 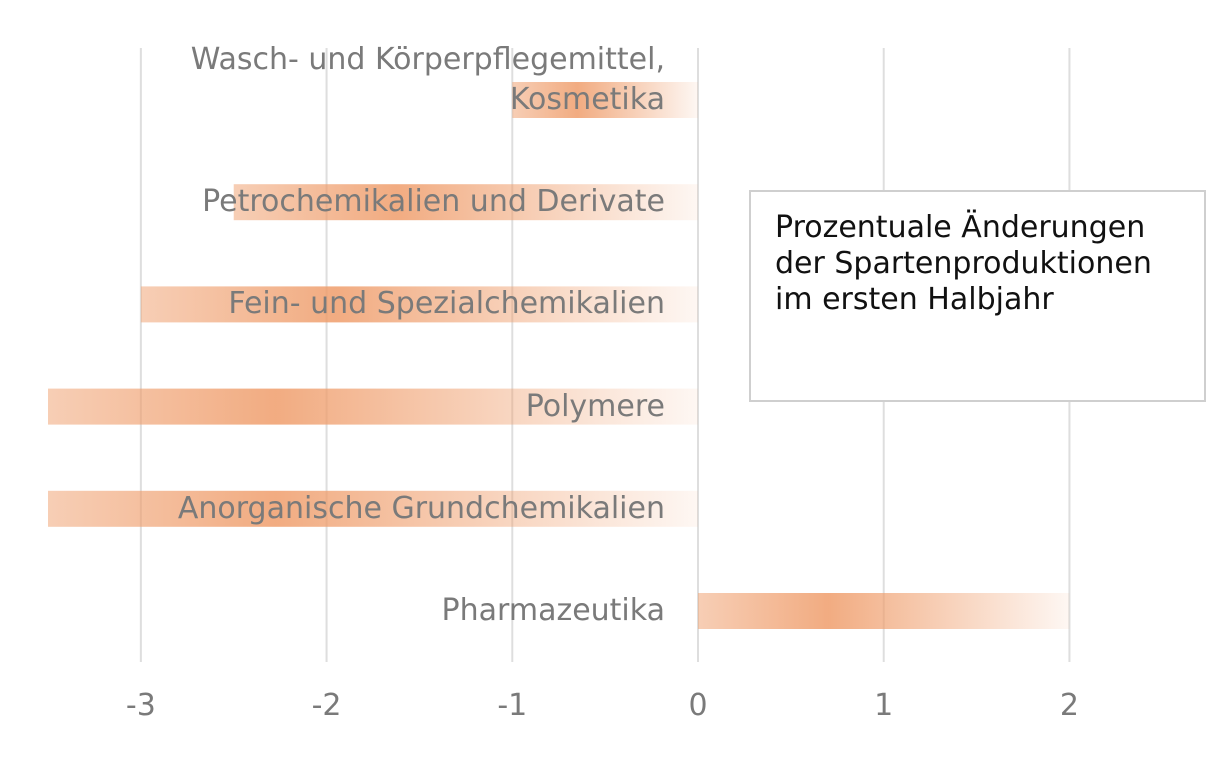 What do you see at coordinates (421, 508) in the screenshot?
I see `y-tick-label: Anorganische Grundchemikalien` at bounding box center [421, 508].